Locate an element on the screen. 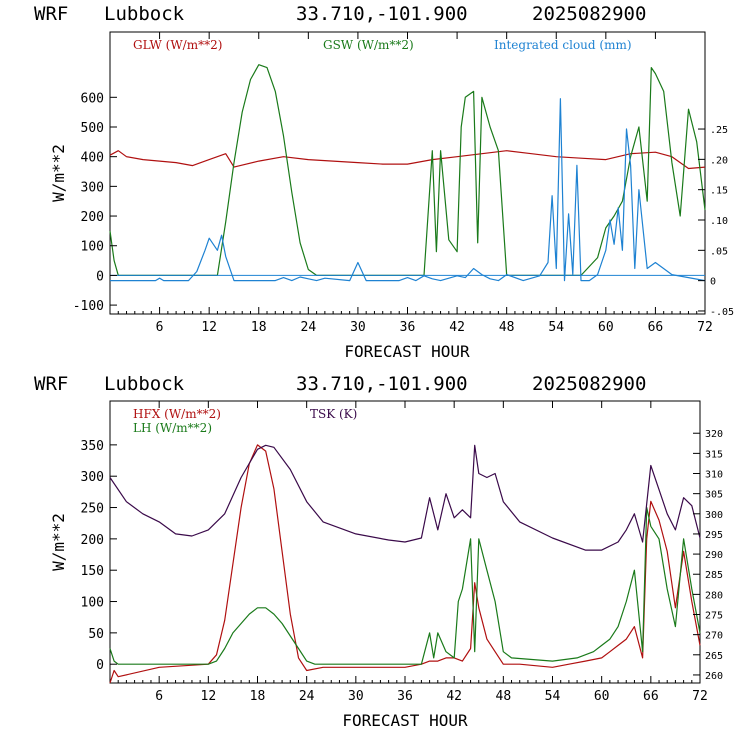  y2-tick-label: 295 is located at coordinates (714, 535).